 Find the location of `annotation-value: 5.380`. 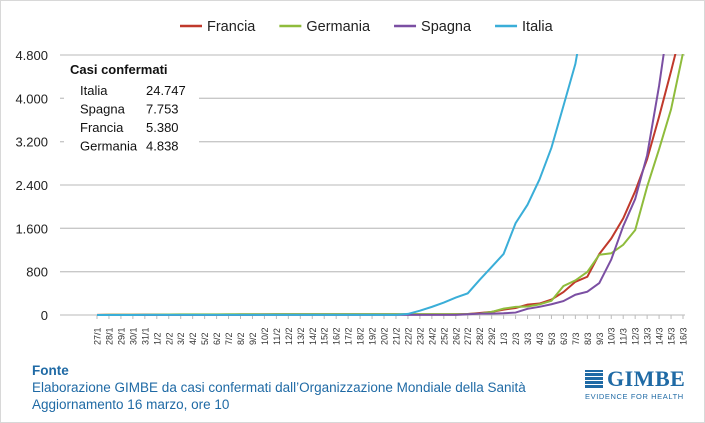

annotation-value: 5.380 is located at coordinates (162, 127).